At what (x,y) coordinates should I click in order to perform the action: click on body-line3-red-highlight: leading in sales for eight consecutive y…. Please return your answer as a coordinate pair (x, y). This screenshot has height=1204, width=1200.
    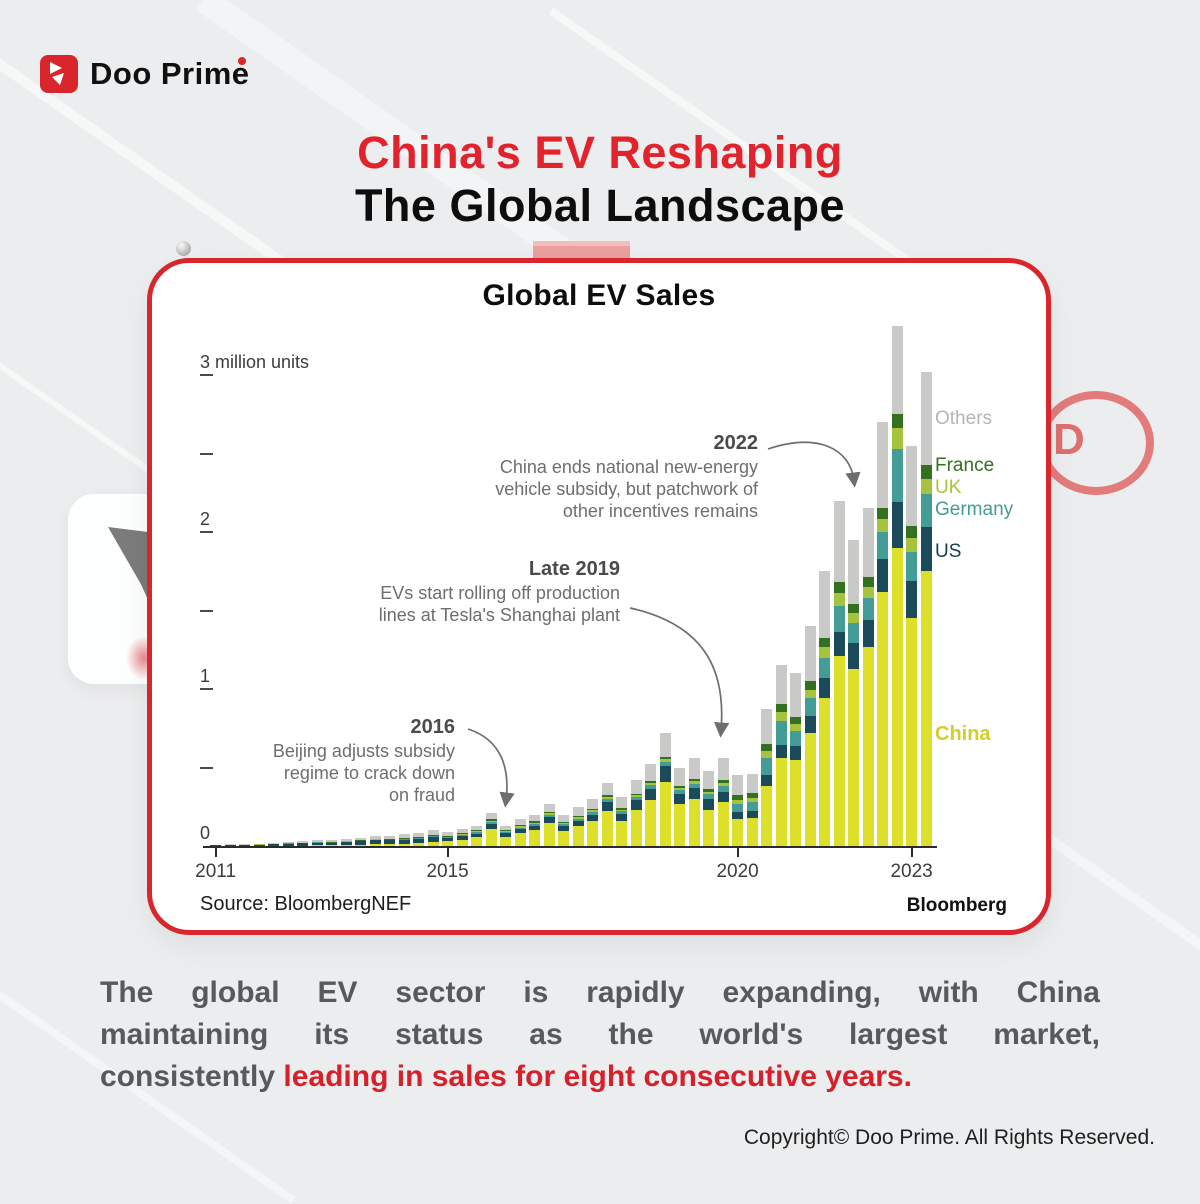
    Looking at the image, I should click on (597, 1076).